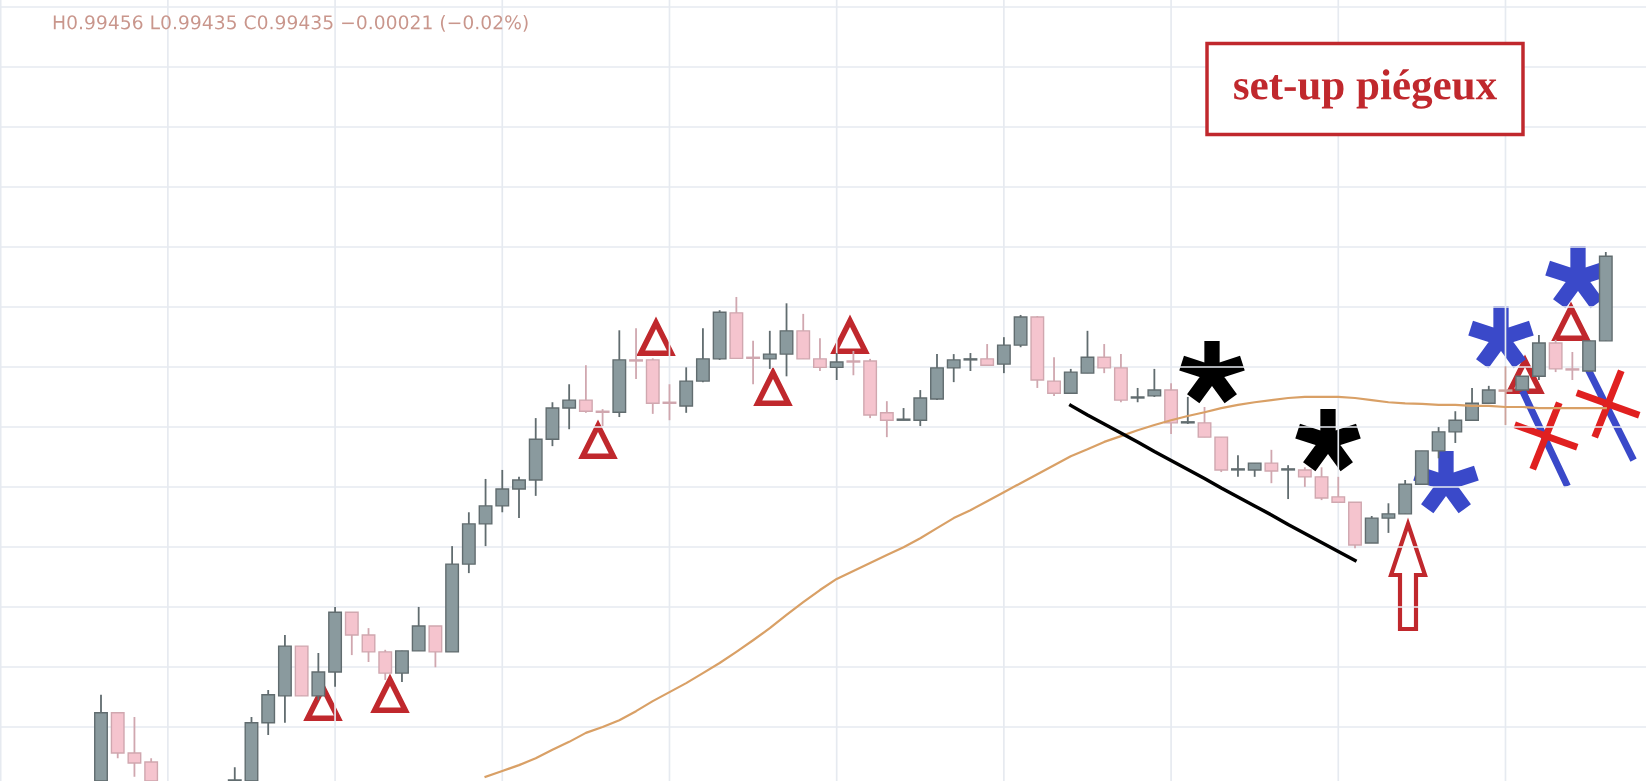 This screenshot has height=781, width=1646. Describe the element at coordinates (1365, 89) in the screenshot. I see `chart-title: set-up piégeux` at that location.